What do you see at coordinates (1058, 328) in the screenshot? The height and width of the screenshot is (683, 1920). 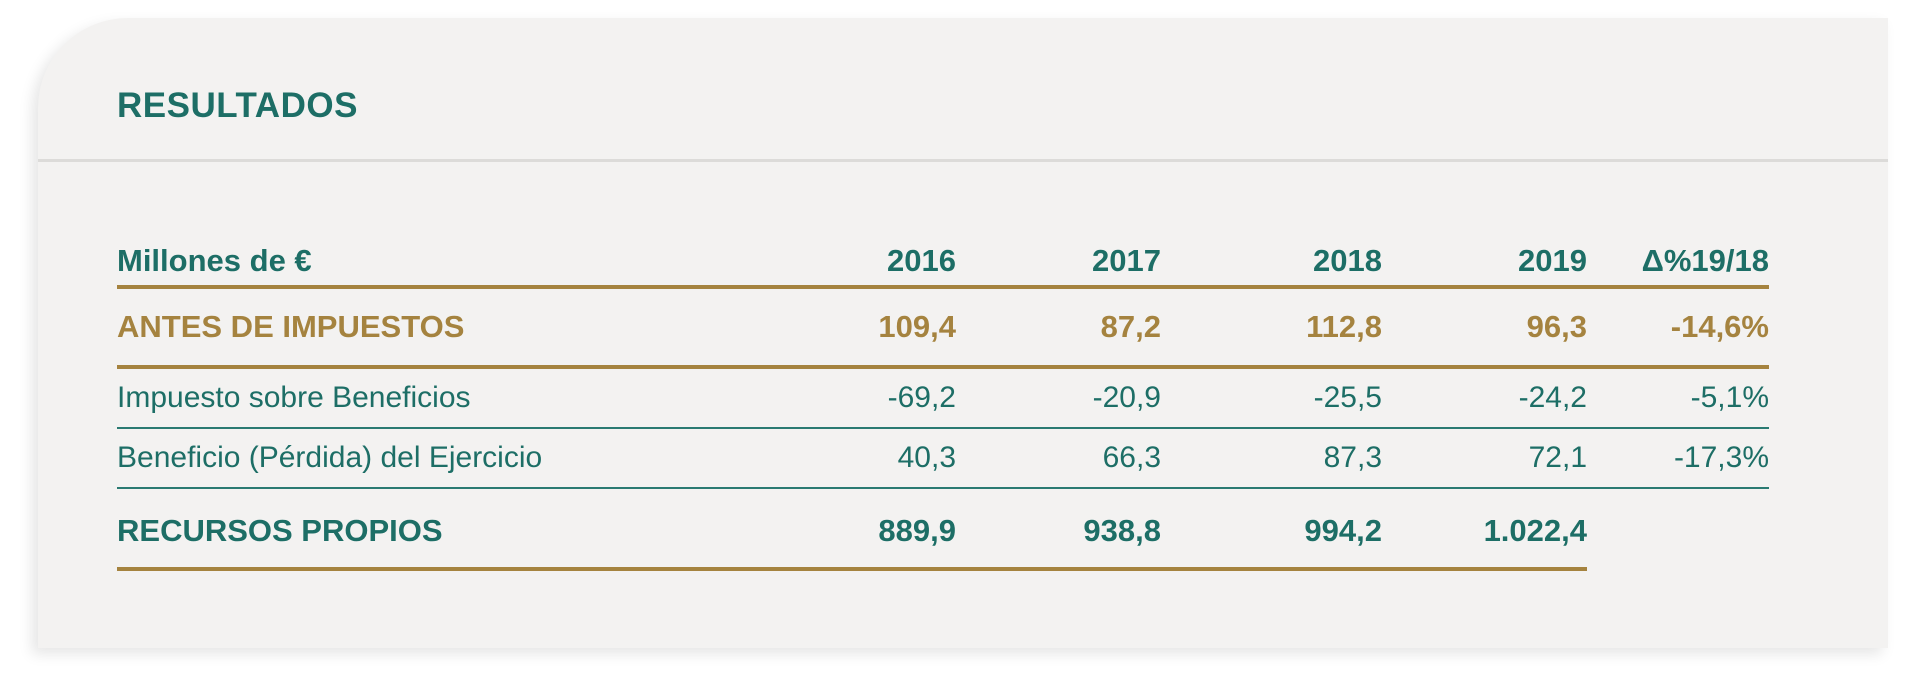 I see `cell-2017: 87,2` at bounding box center [1058, 328].